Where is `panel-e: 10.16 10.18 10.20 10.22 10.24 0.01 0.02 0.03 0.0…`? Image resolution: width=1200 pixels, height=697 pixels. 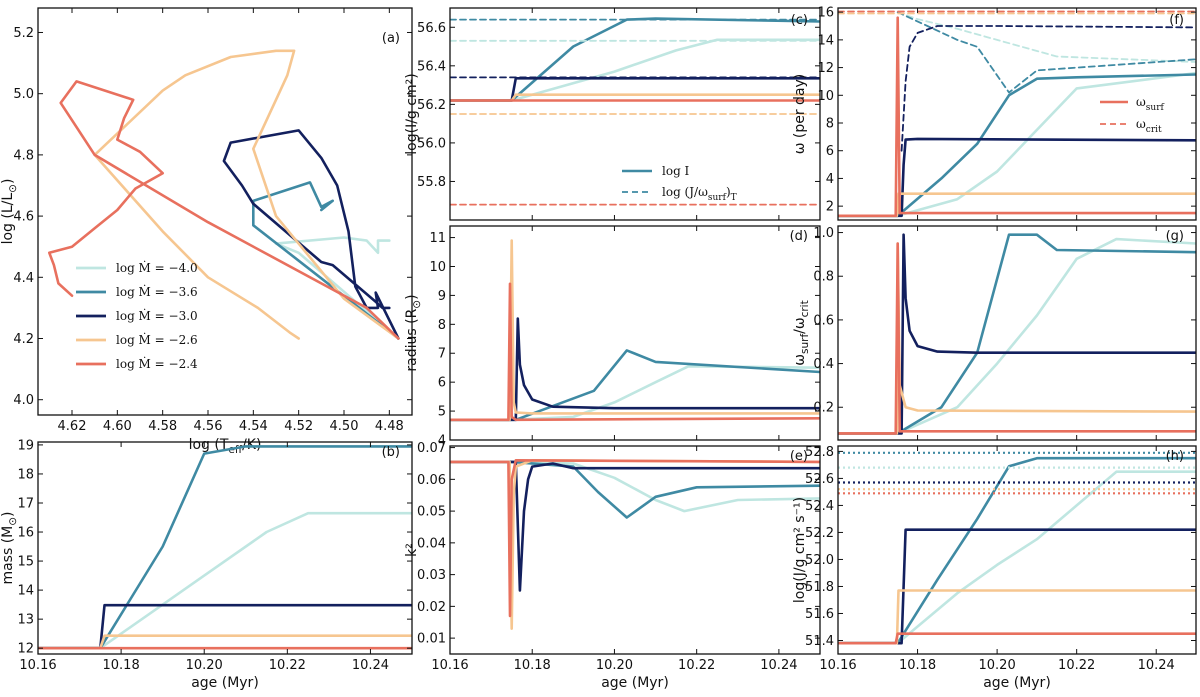 panel-e: 10.16 10.18 10.20 10.22 10.24 0.01 0.02 0.03 0.0… is located at coordinates (612, 566).